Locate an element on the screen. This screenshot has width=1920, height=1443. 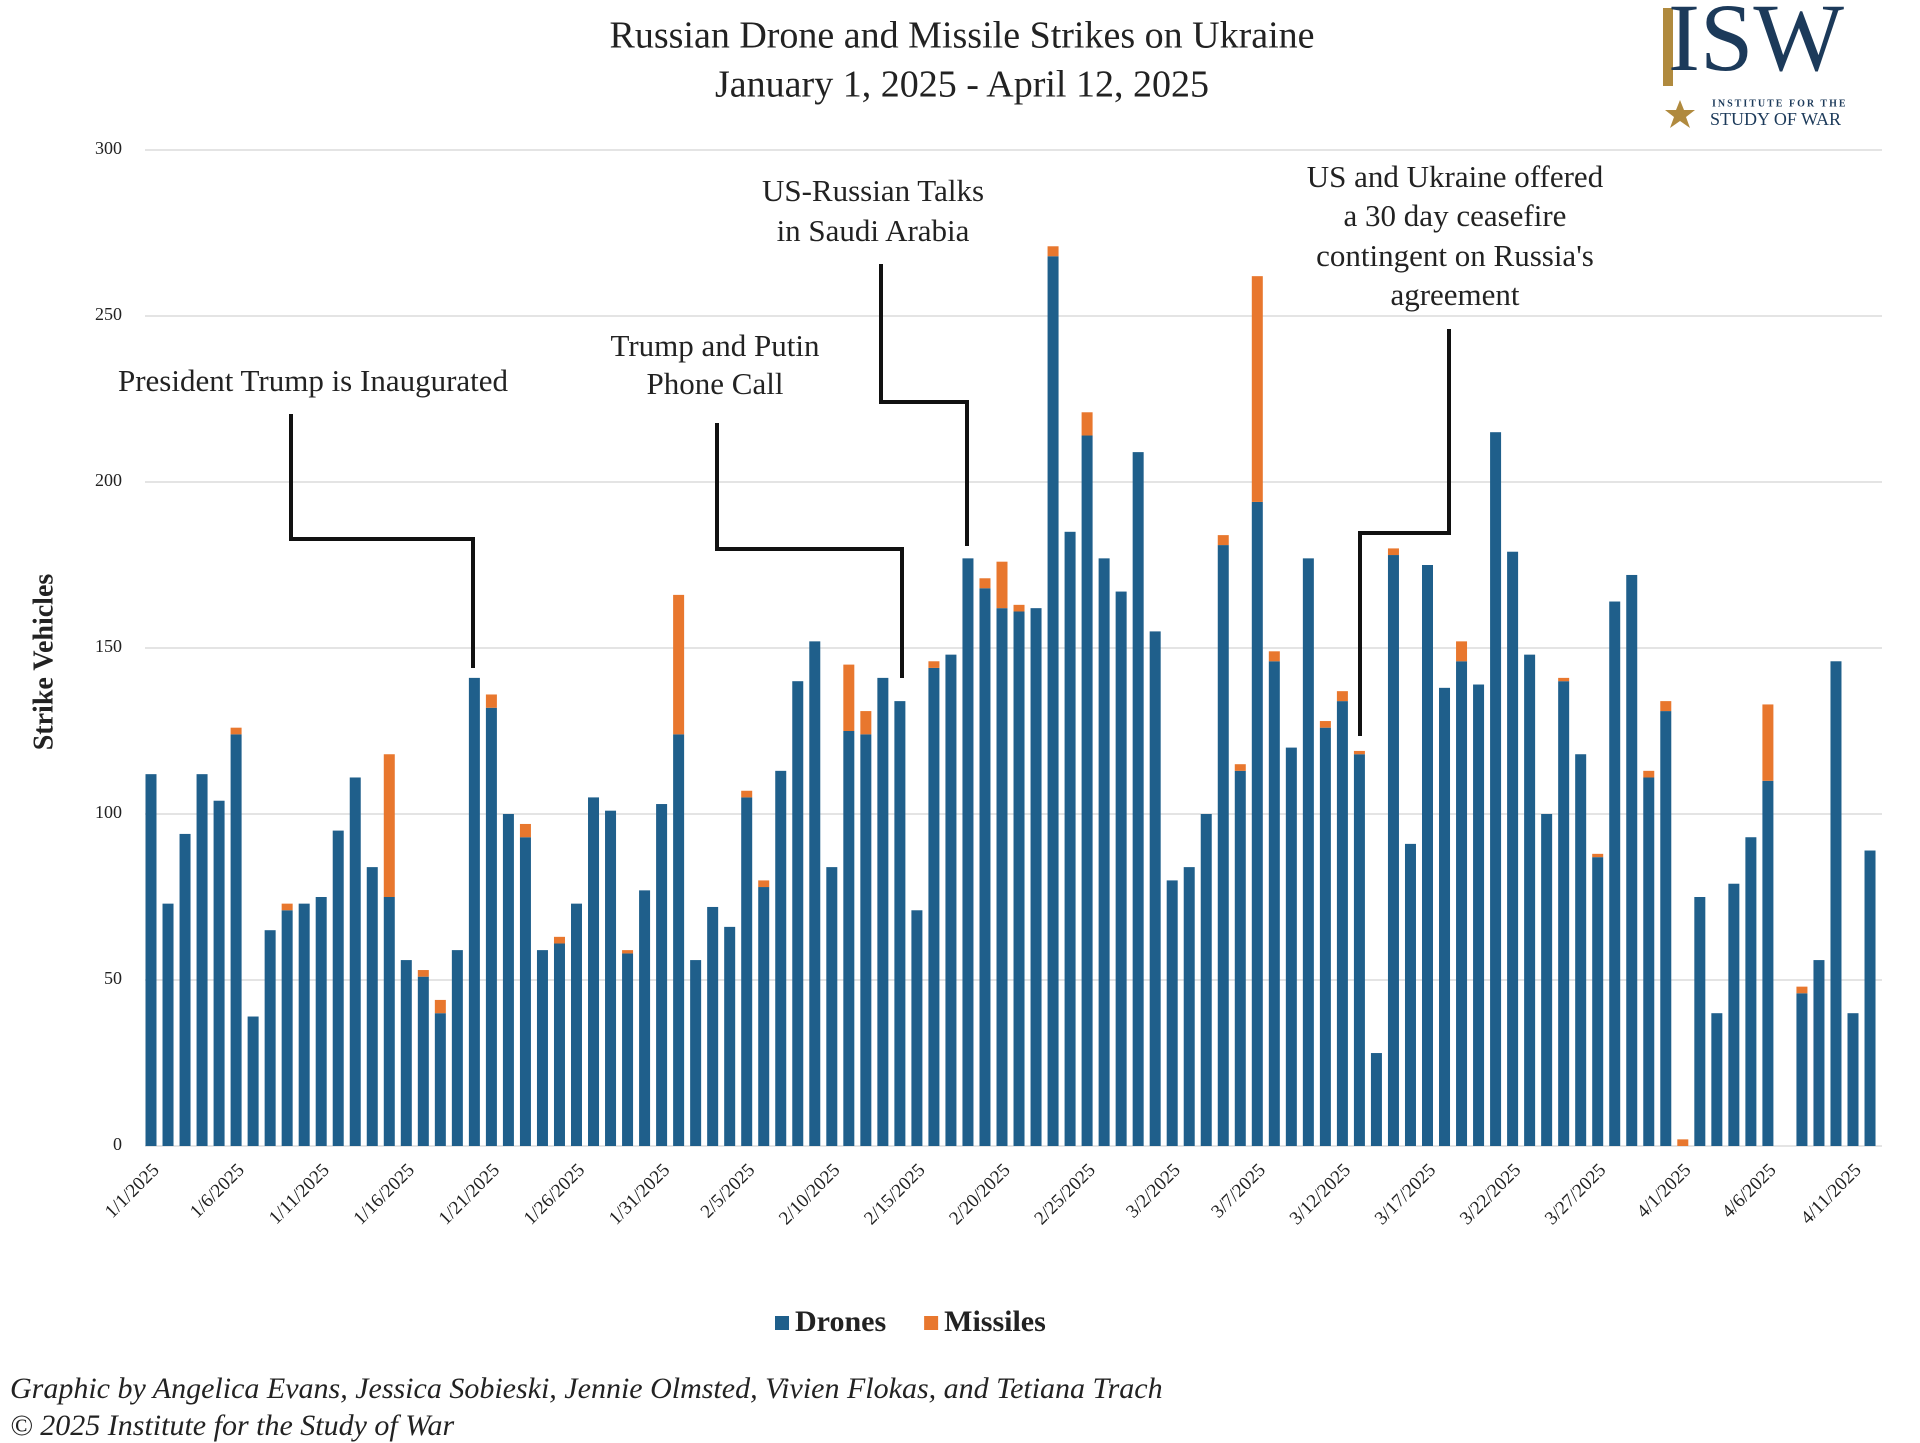
x-tick-label: 3/22/2025 is located at coordinates (1490, 1194).